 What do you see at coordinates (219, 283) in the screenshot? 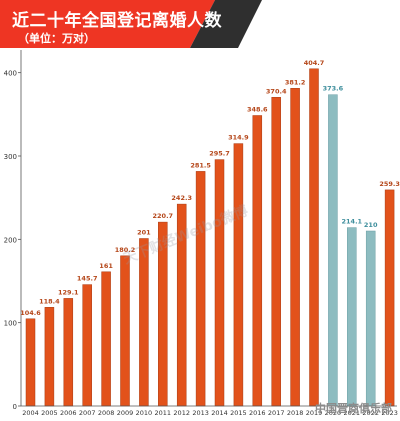
I see `bar-2014` at bounding box center [219, 283].